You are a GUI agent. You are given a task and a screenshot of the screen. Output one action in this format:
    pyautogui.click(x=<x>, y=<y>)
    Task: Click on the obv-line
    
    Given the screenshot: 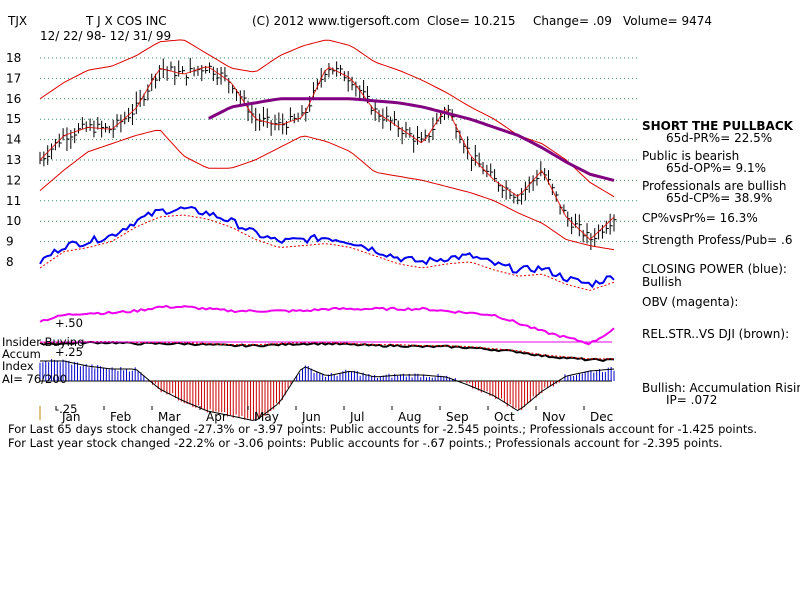 What is the action you would take?
    pyautogui.click(x=327, y=325)
    